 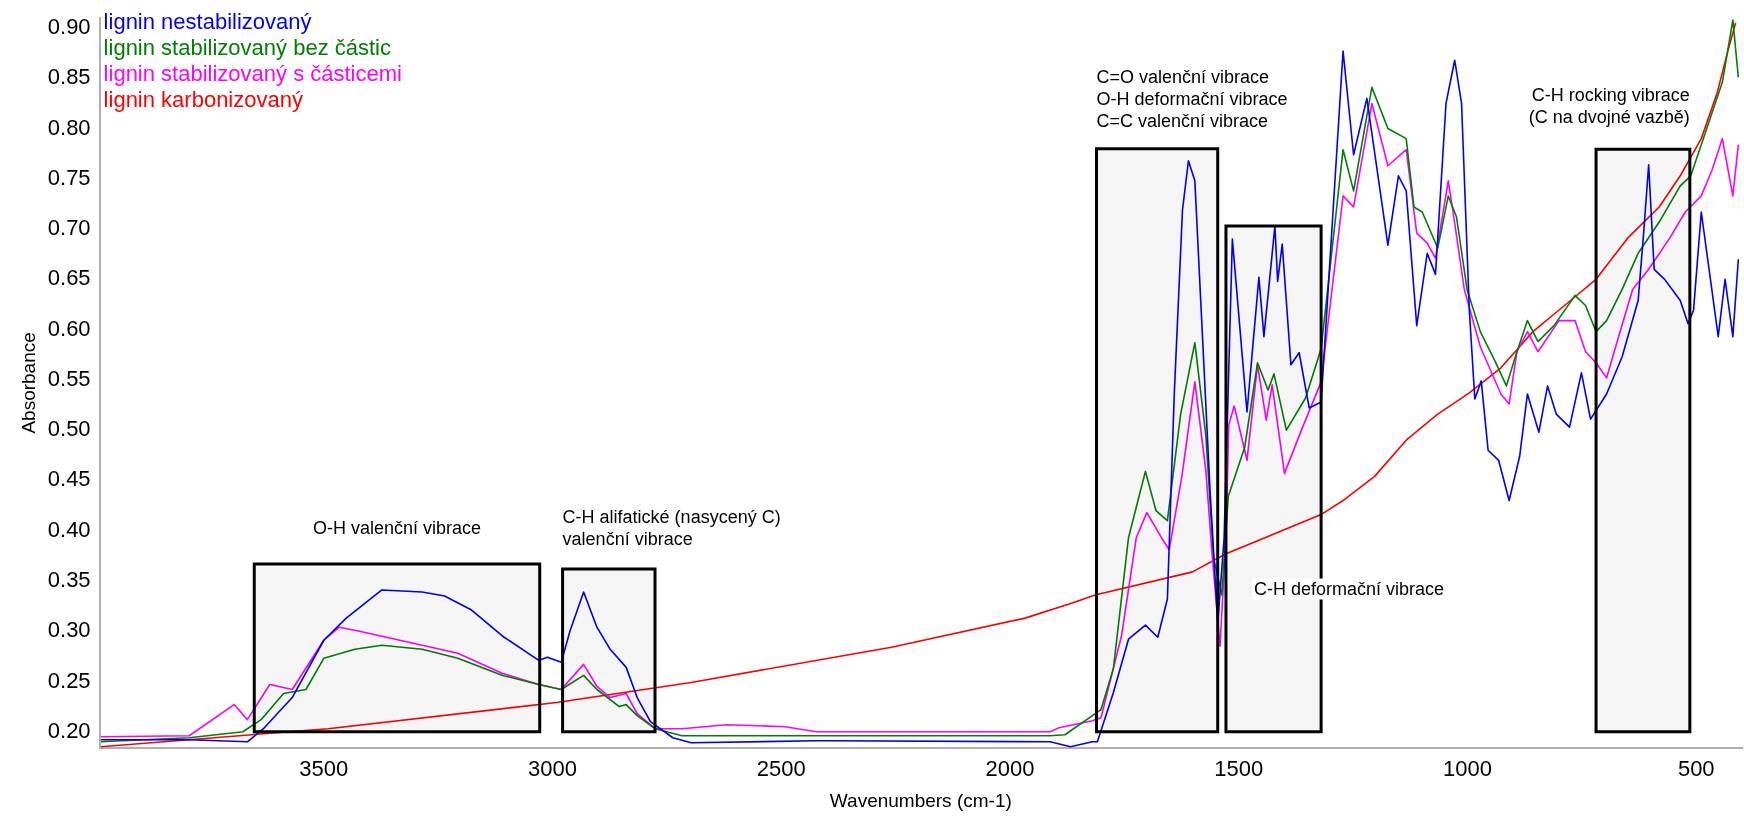 I want to click on y-tick-label: 0.35, so click(x=69, y=579).